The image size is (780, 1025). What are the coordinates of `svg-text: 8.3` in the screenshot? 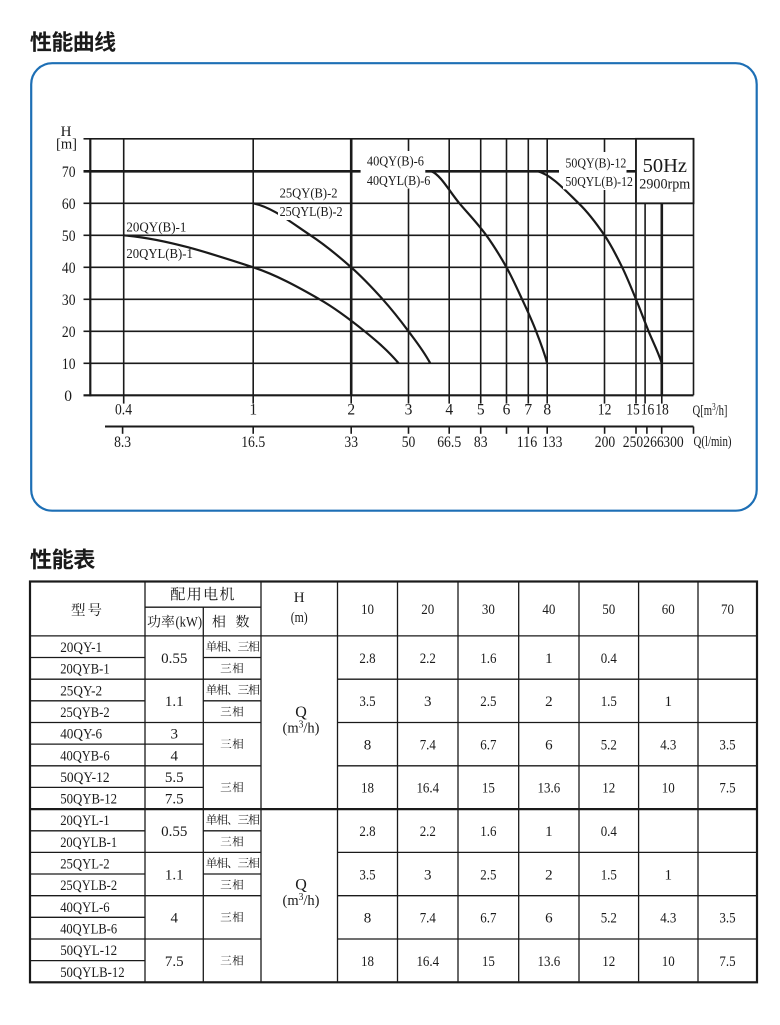 It's located at (122, 442).